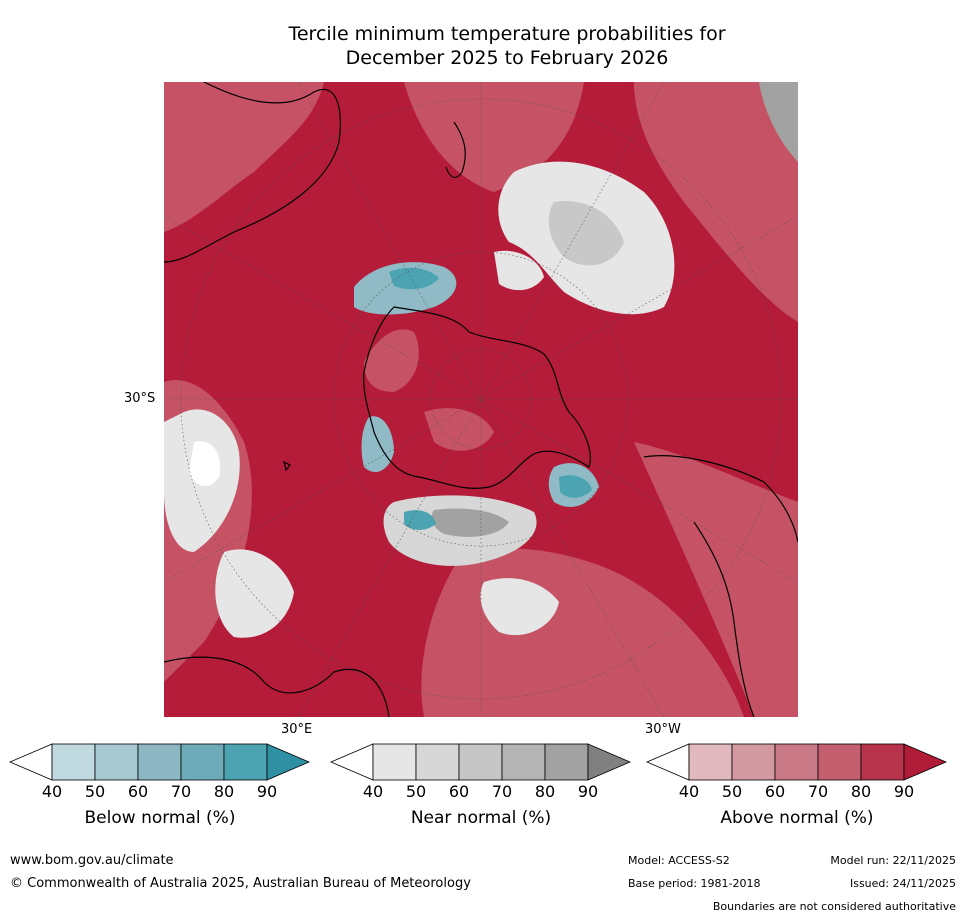 The width and height of the screenshot is (965, 919). I want to click on legend-above-caption: Above normal (%), so click(797, 818).